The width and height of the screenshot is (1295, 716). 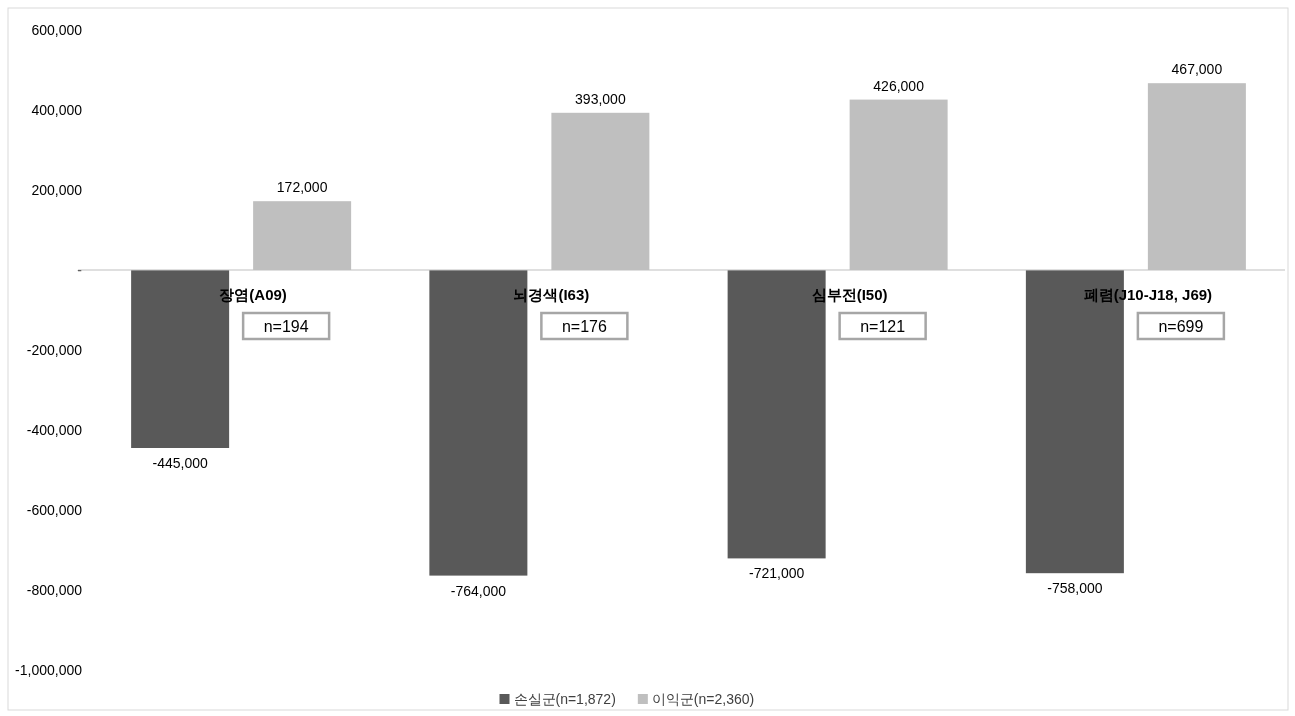 I want to click on legend-label: 이익군(n=2,360), so click(x=703, y=699).